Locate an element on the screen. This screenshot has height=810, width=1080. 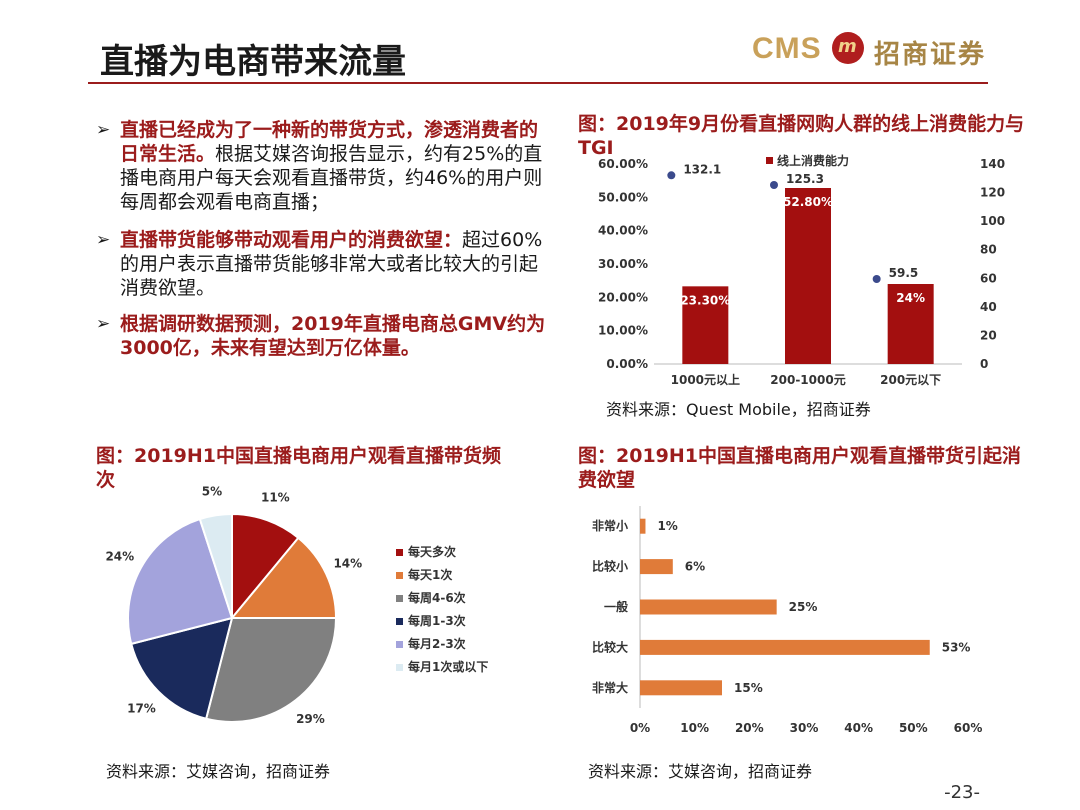
y2-tick-label: 120 is located at coordinates (992, 193).